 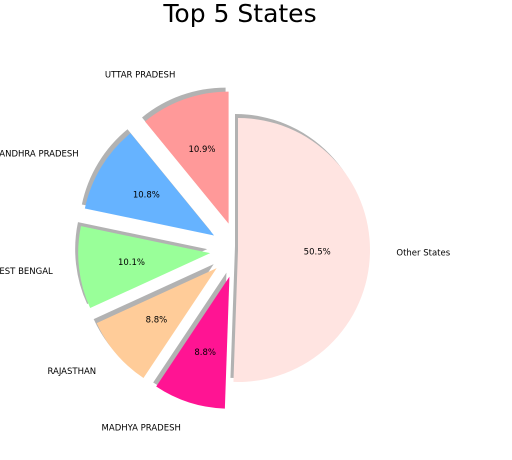 What do you see at coordinates (317, 252) in the screenshot?
I see `pct-label-other-states: 50.5%` at bounding box center [317, 252].